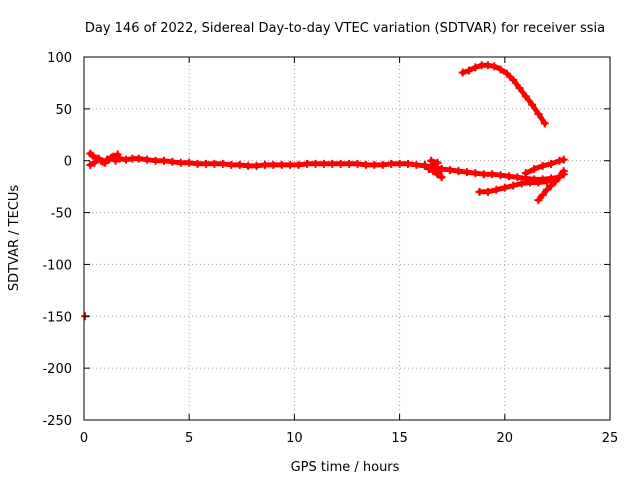 The image size is (640, 480). What do you see at coordinates (84, 438) in the screenshot?
I see `x-tick-label: 0` at bounding box center [84, 438].